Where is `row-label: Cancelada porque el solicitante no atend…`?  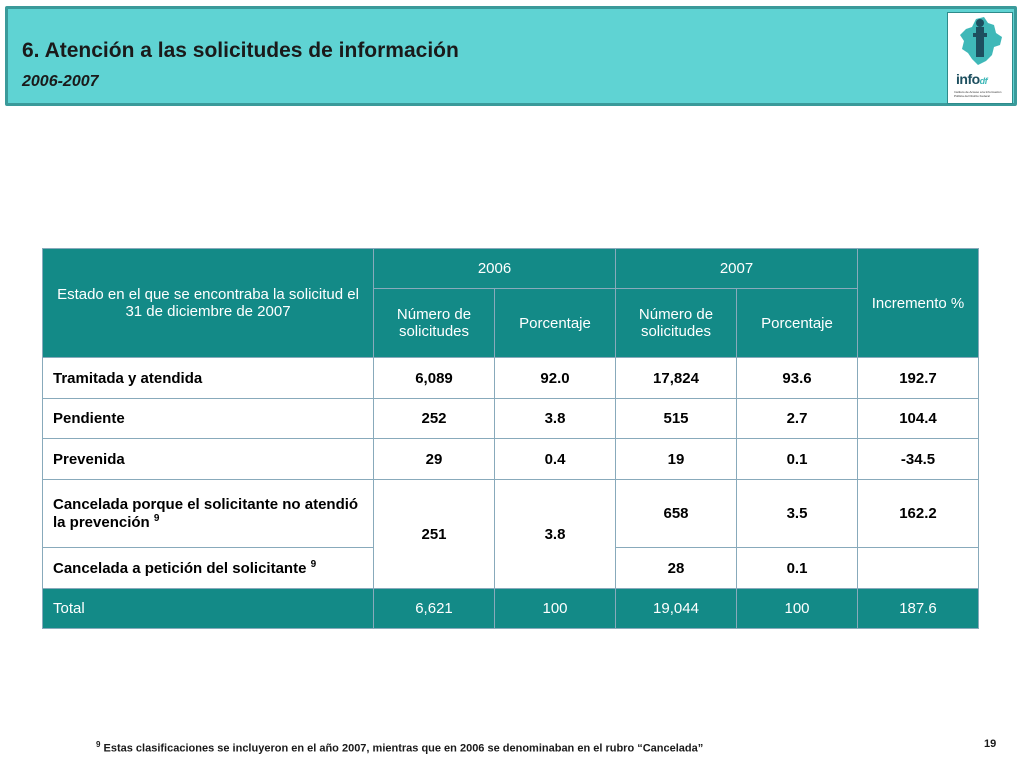
row-label: Cancelada porque el solicitante no atend… is located at coordinates (208, 513).